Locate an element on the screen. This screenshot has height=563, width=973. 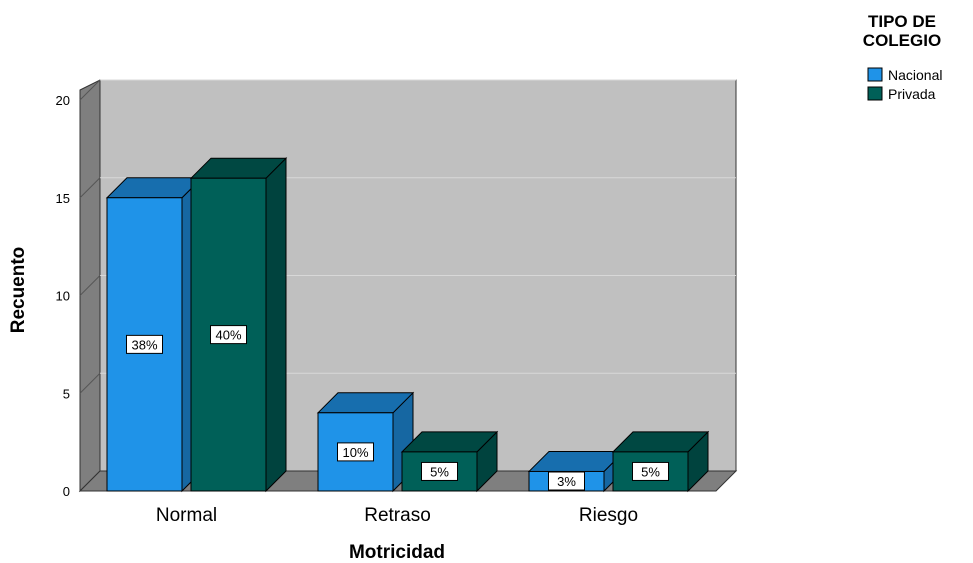
y-tick-label: 10 is located at coordinates (63, 296).